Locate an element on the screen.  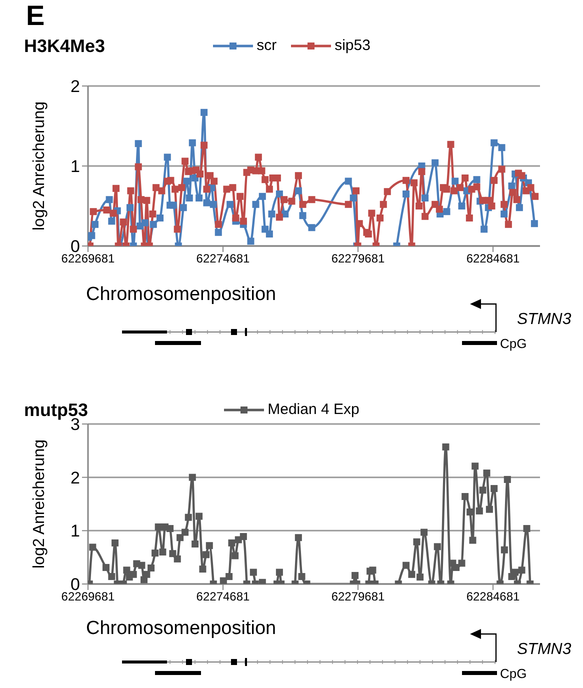
legend-label: scr is located at coordinates (266, 45).